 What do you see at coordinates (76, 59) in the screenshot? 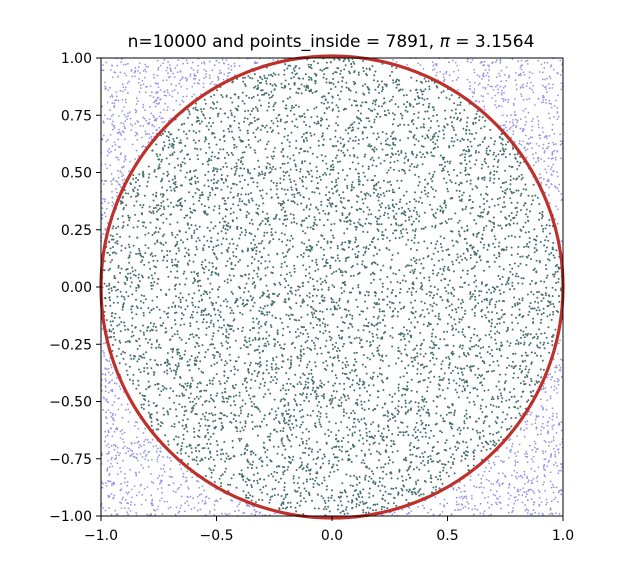
I see `y-tick-label: 1.00` at bounding box center [76, 59].